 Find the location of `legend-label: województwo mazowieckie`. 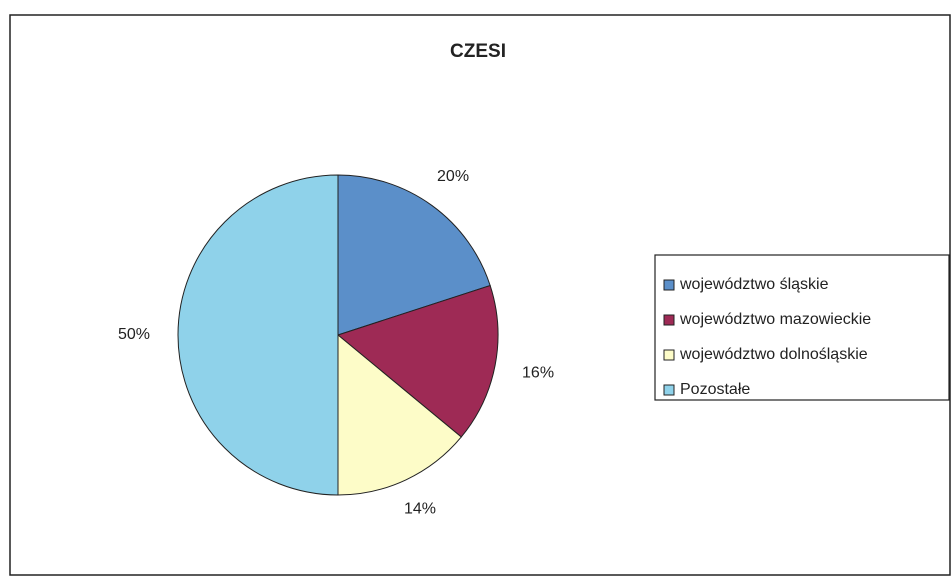

legend-label: województwo mazowieckie is located at coordinates (775, 319).